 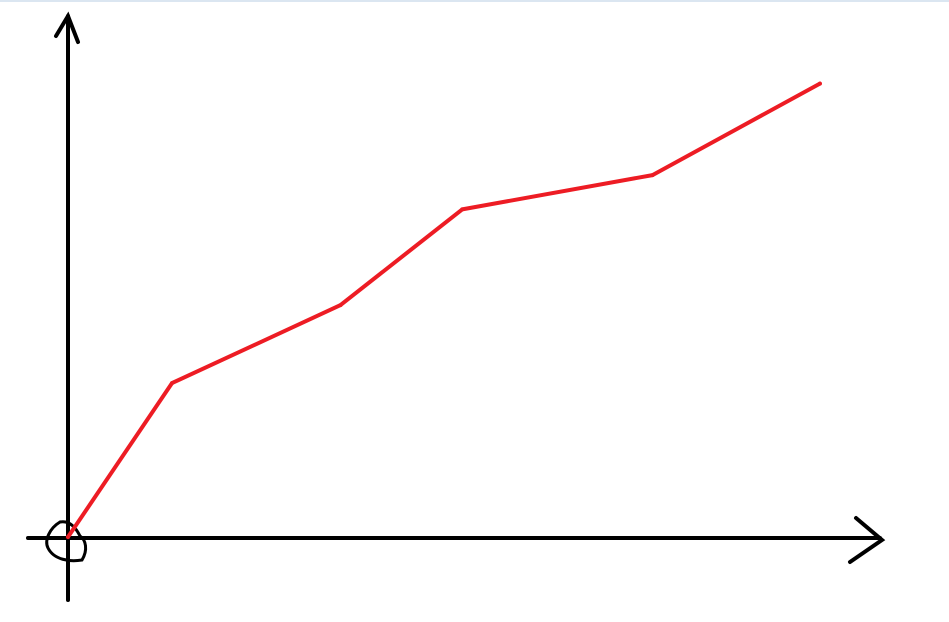 I want to click on origin-circle, so click(x=66, y=541).